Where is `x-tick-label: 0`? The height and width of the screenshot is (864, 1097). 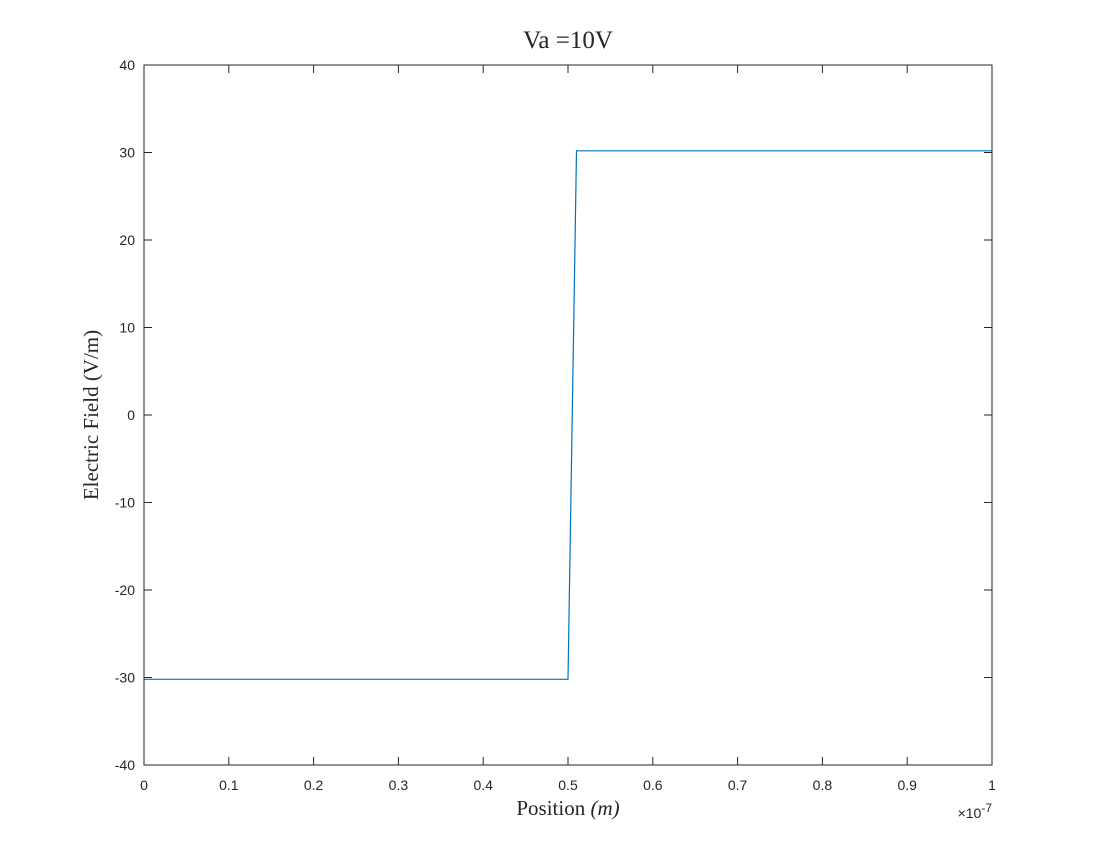 x-tick-label: 0 is located at coordinates (144, 785).